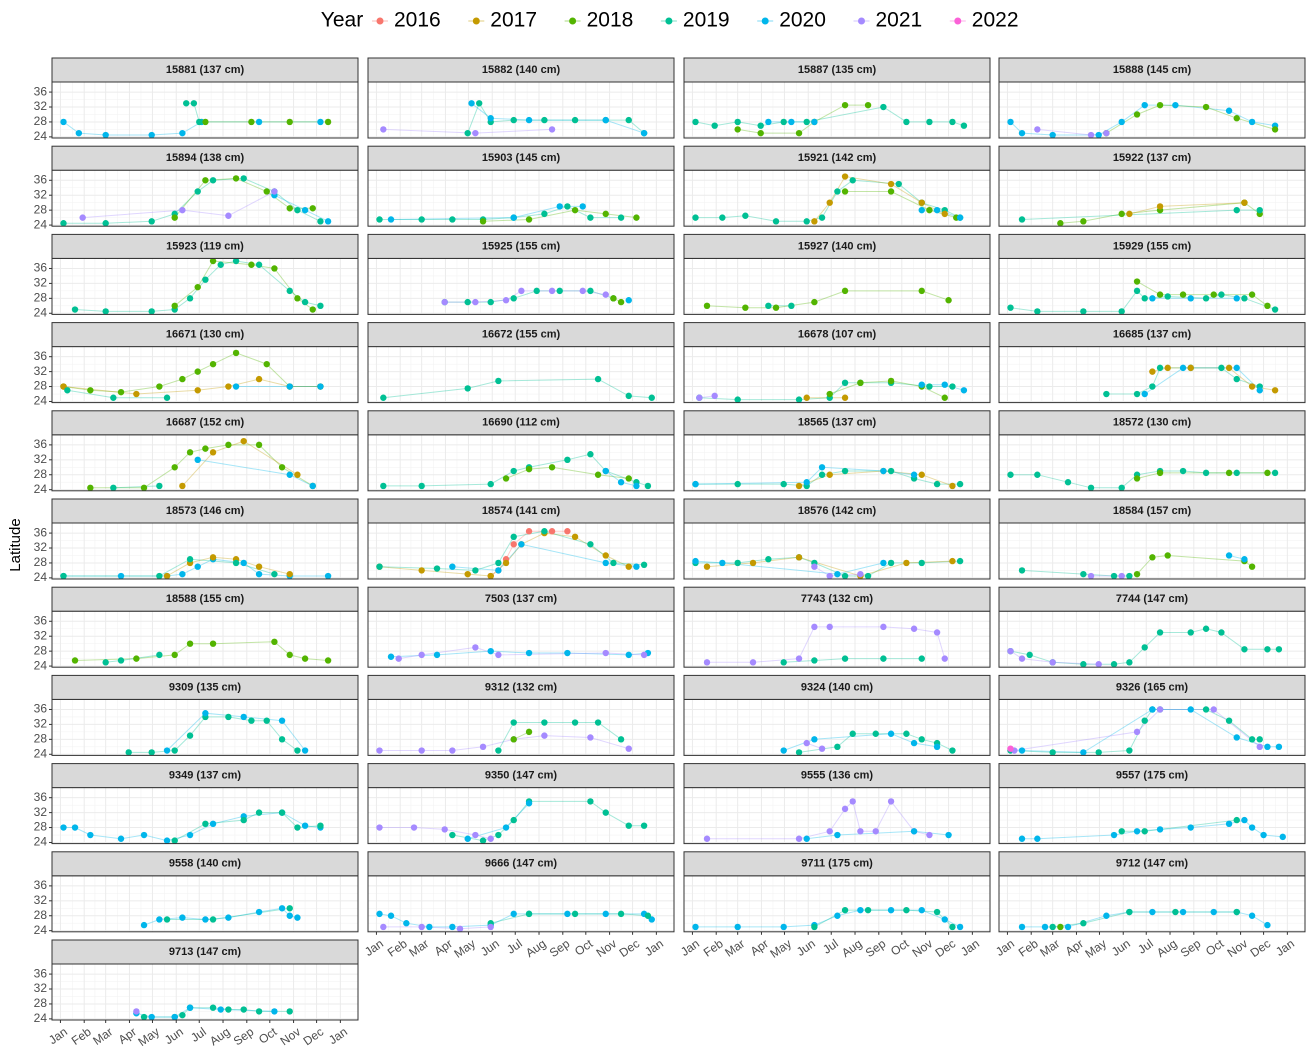 Image resolution: width=1312 pixels, height=1054 pixels. What do you see at coordinates (521, 158) in the screenshot?
I see `strip-title: 15903 (145 cm)` at bounding box center [521, 158].